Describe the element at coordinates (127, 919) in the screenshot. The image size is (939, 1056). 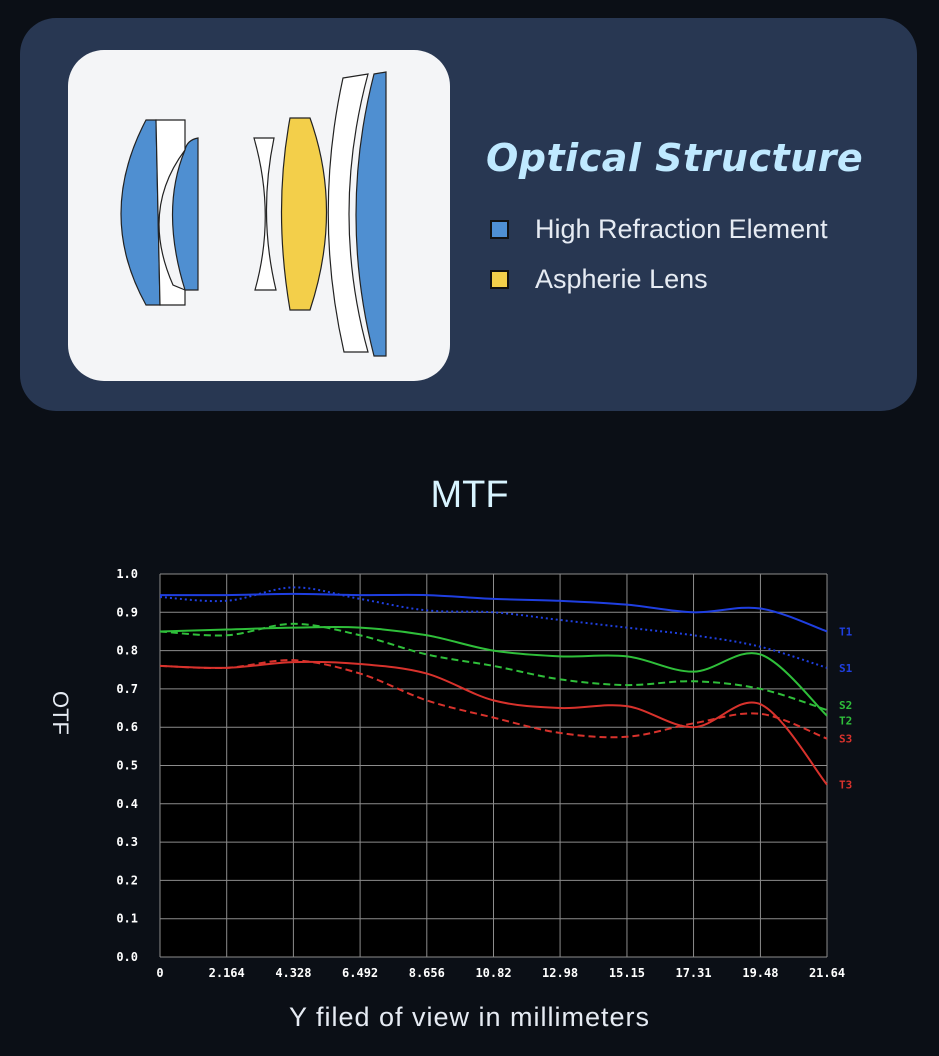
I see `y-tick-label: 0.1` at that location.